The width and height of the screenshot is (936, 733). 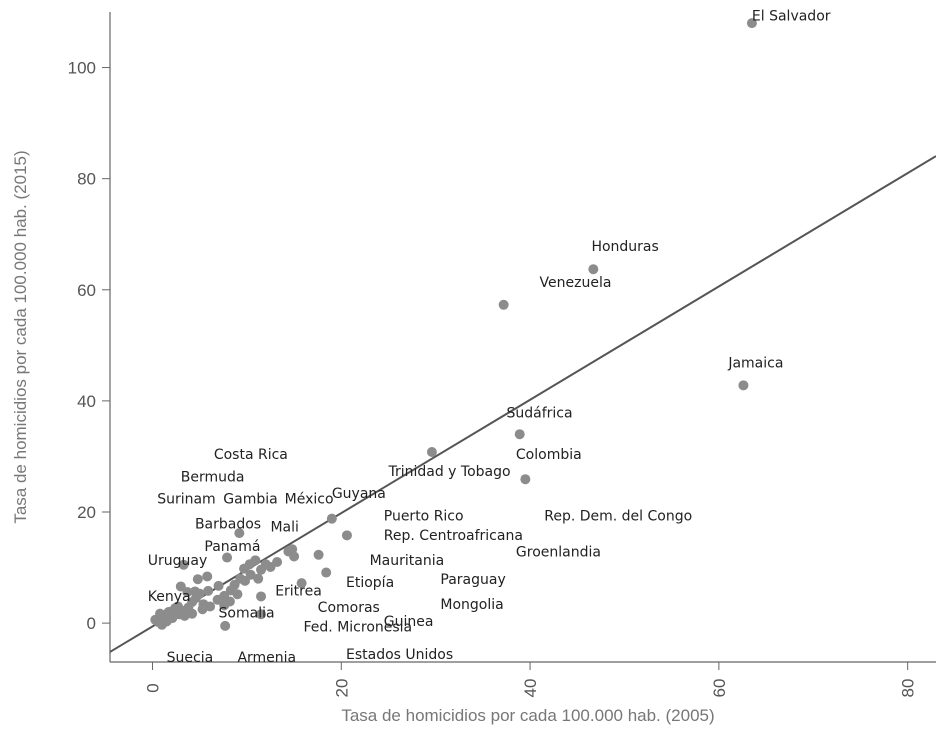 What do you see at coordinates (169, 597) in the screenshot?
I see `point-label: Kenya` at bounding box center [169, 597].